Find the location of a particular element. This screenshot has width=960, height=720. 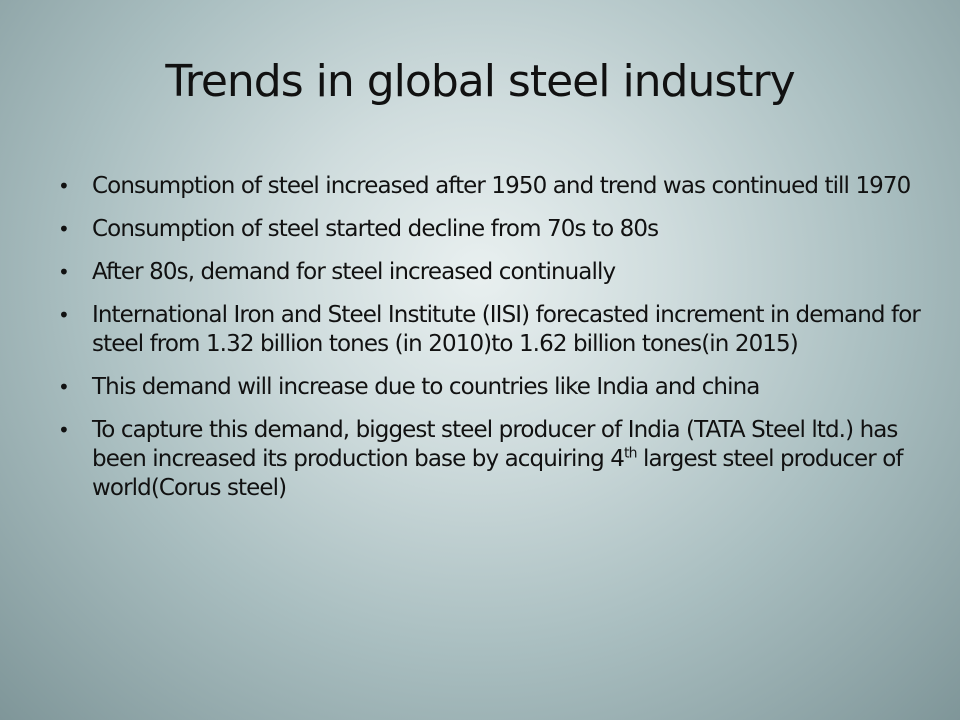

slide-title: Trends in global steel industry is located at coordinates (480, 81).